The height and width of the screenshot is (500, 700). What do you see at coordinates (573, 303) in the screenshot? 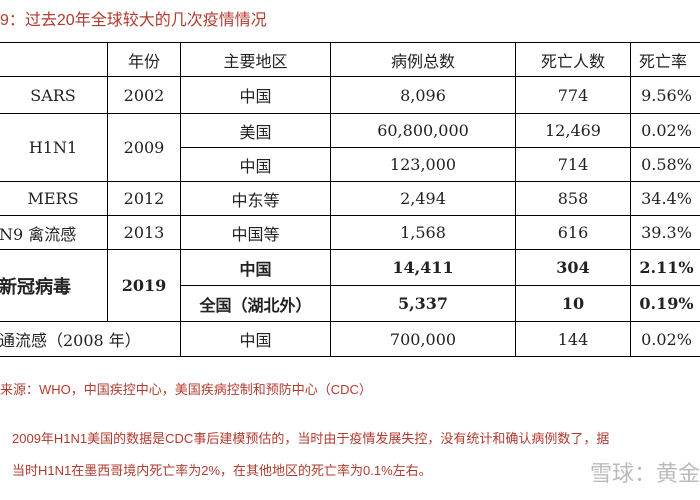
I see `cell: 10` at bounding box center [573, 303].